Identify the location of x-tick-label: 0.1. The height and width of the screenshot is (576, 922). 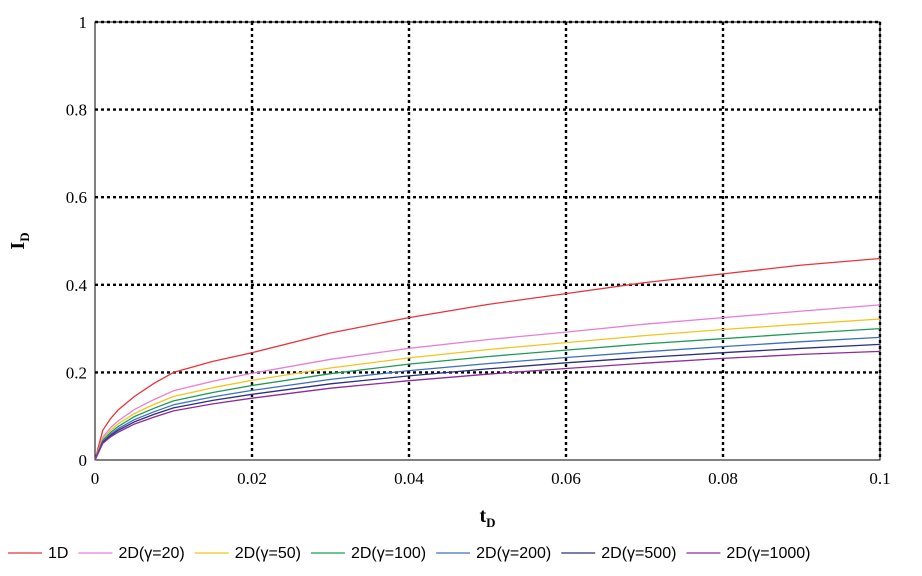
(879, 478).